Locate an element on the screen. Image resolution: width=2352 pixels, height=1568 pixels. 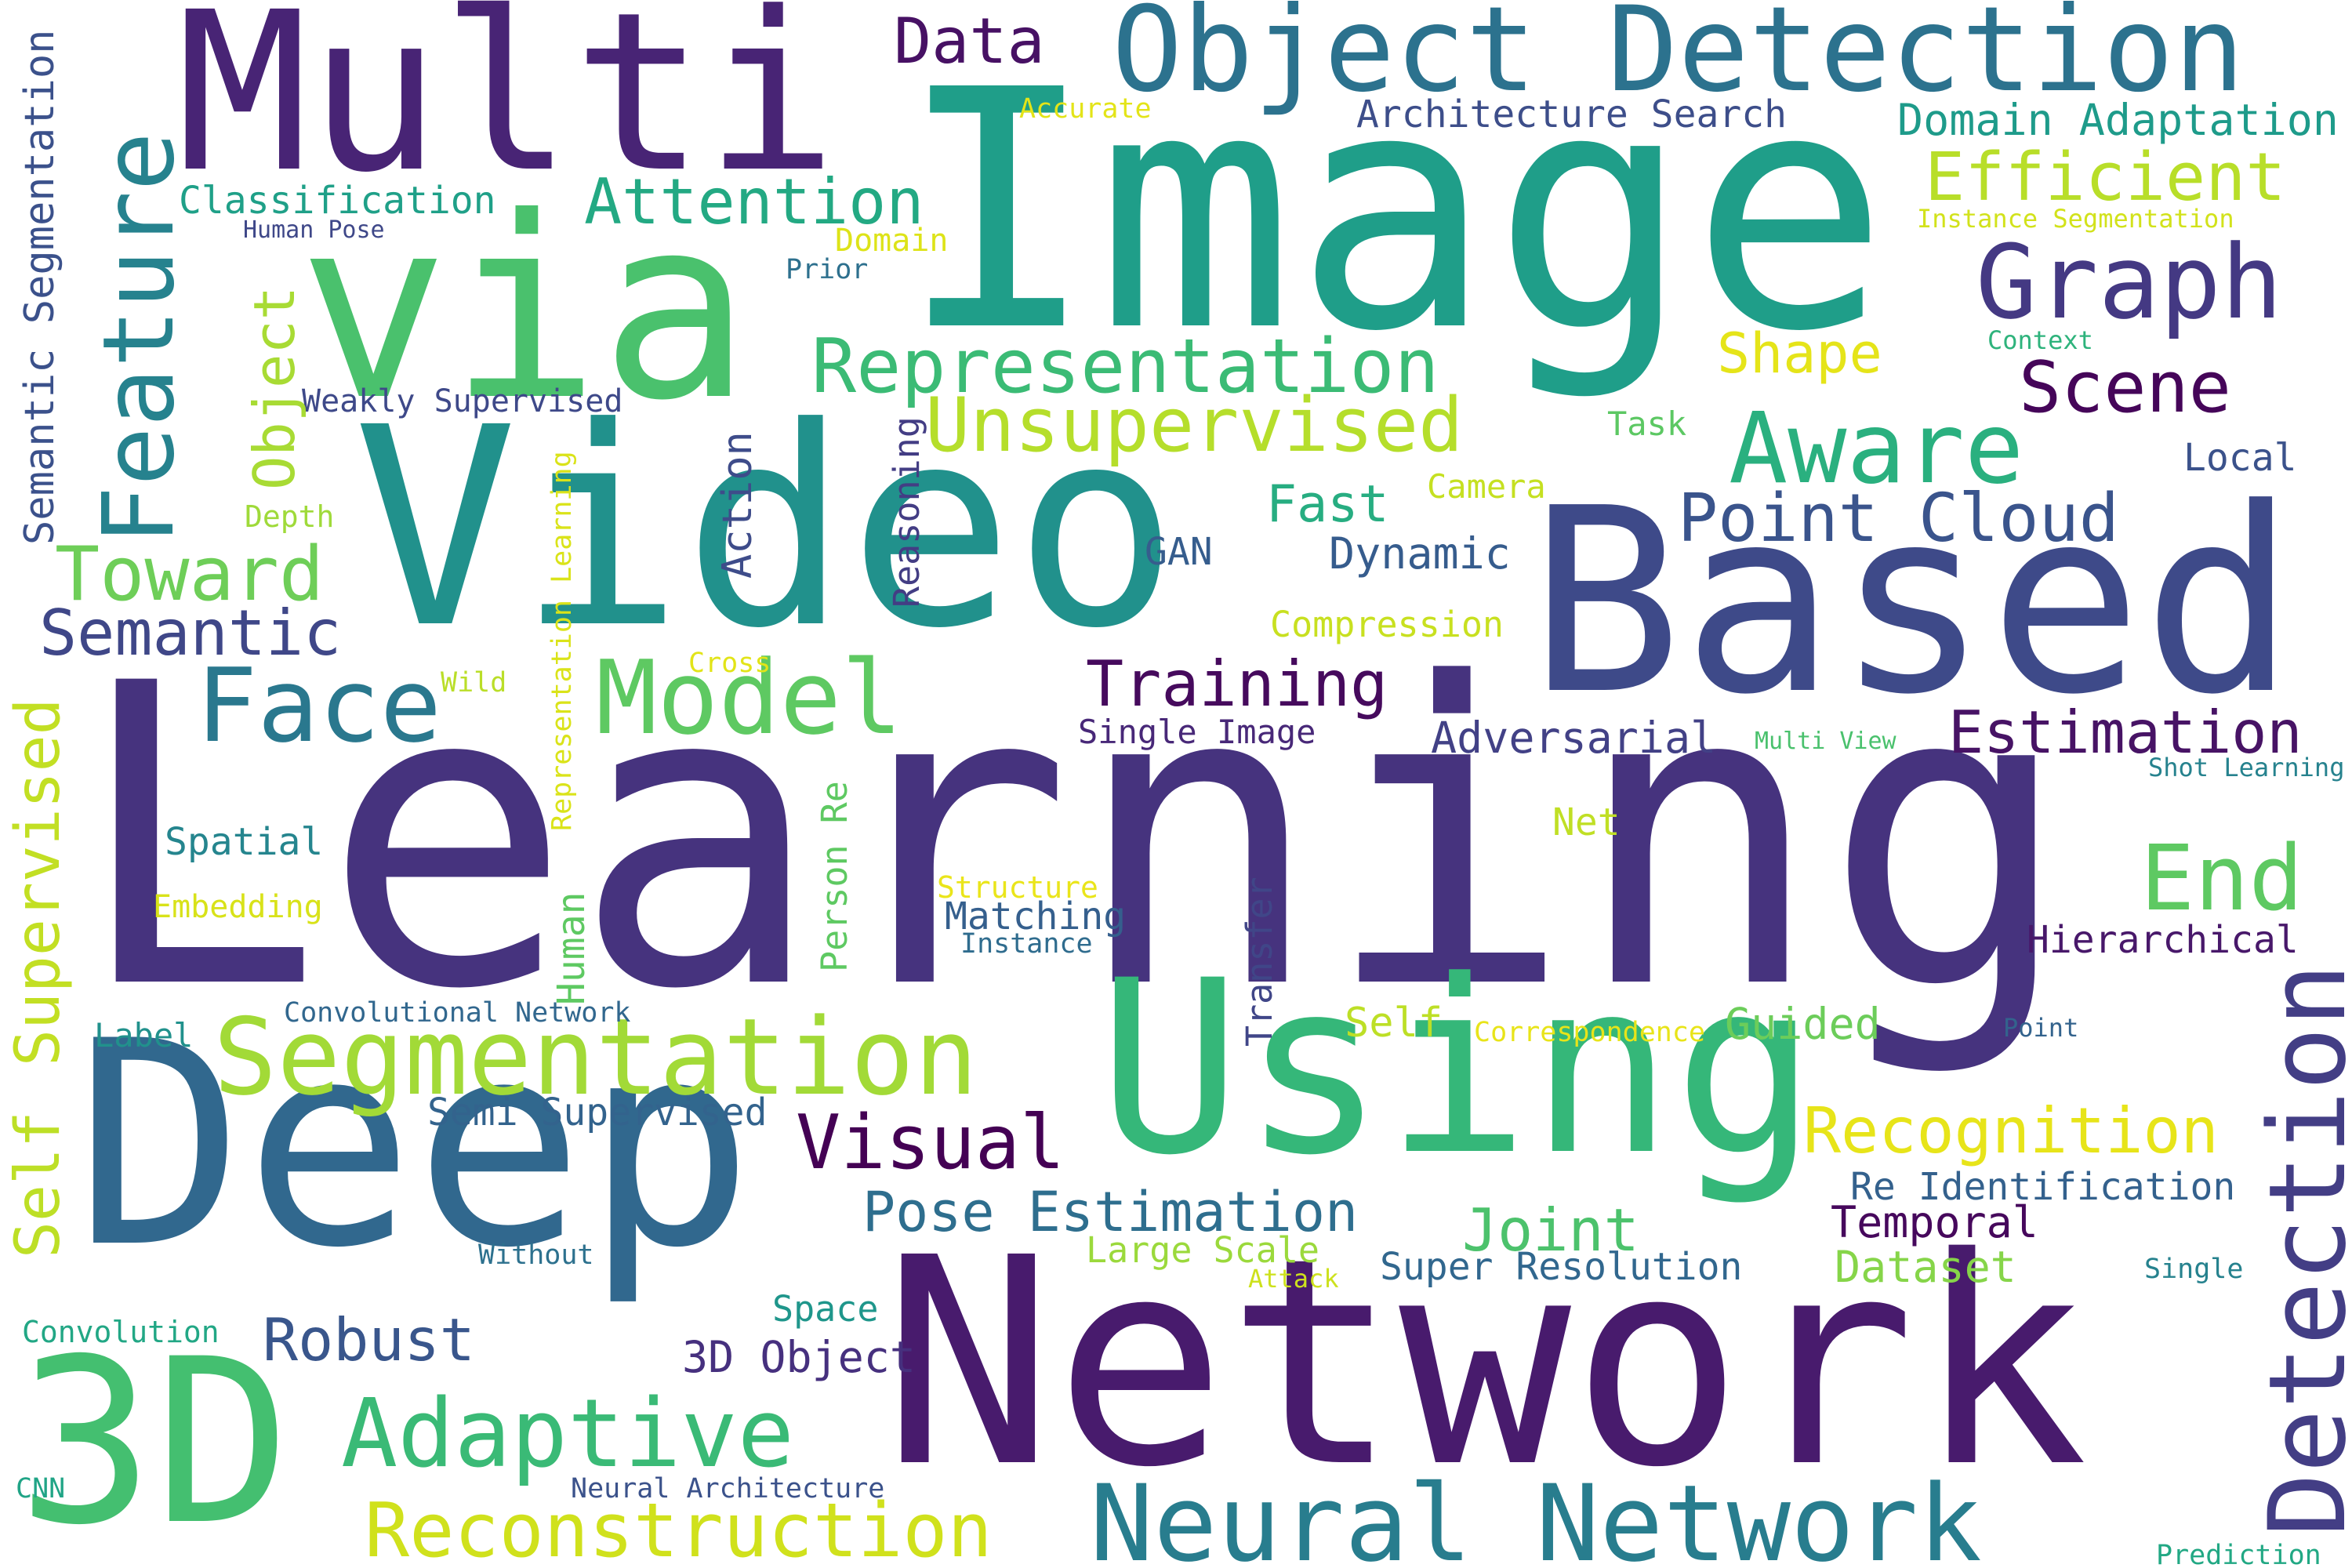
word-space: Space is located at coordinates (825, 1309).